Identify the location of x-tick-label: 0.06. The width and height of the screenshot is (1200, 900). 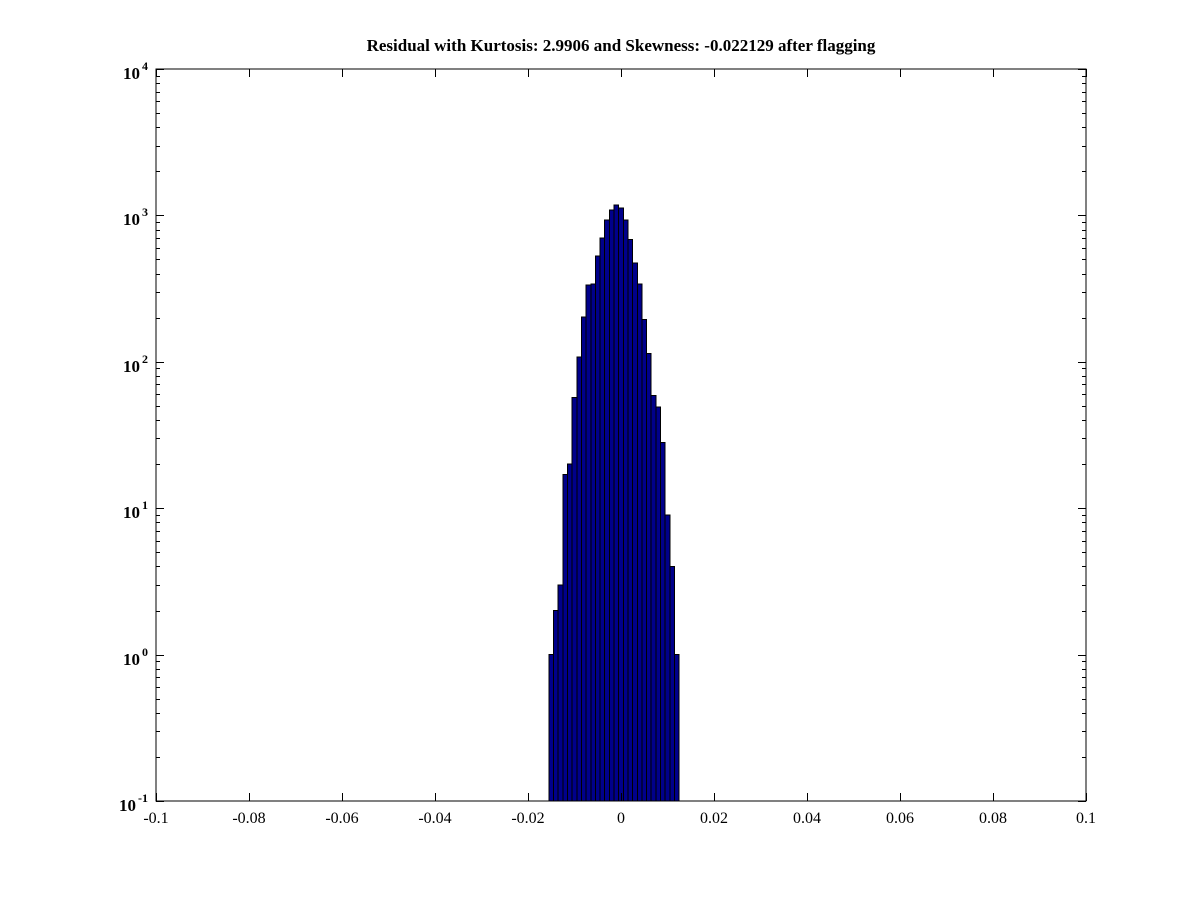
(900, 818).